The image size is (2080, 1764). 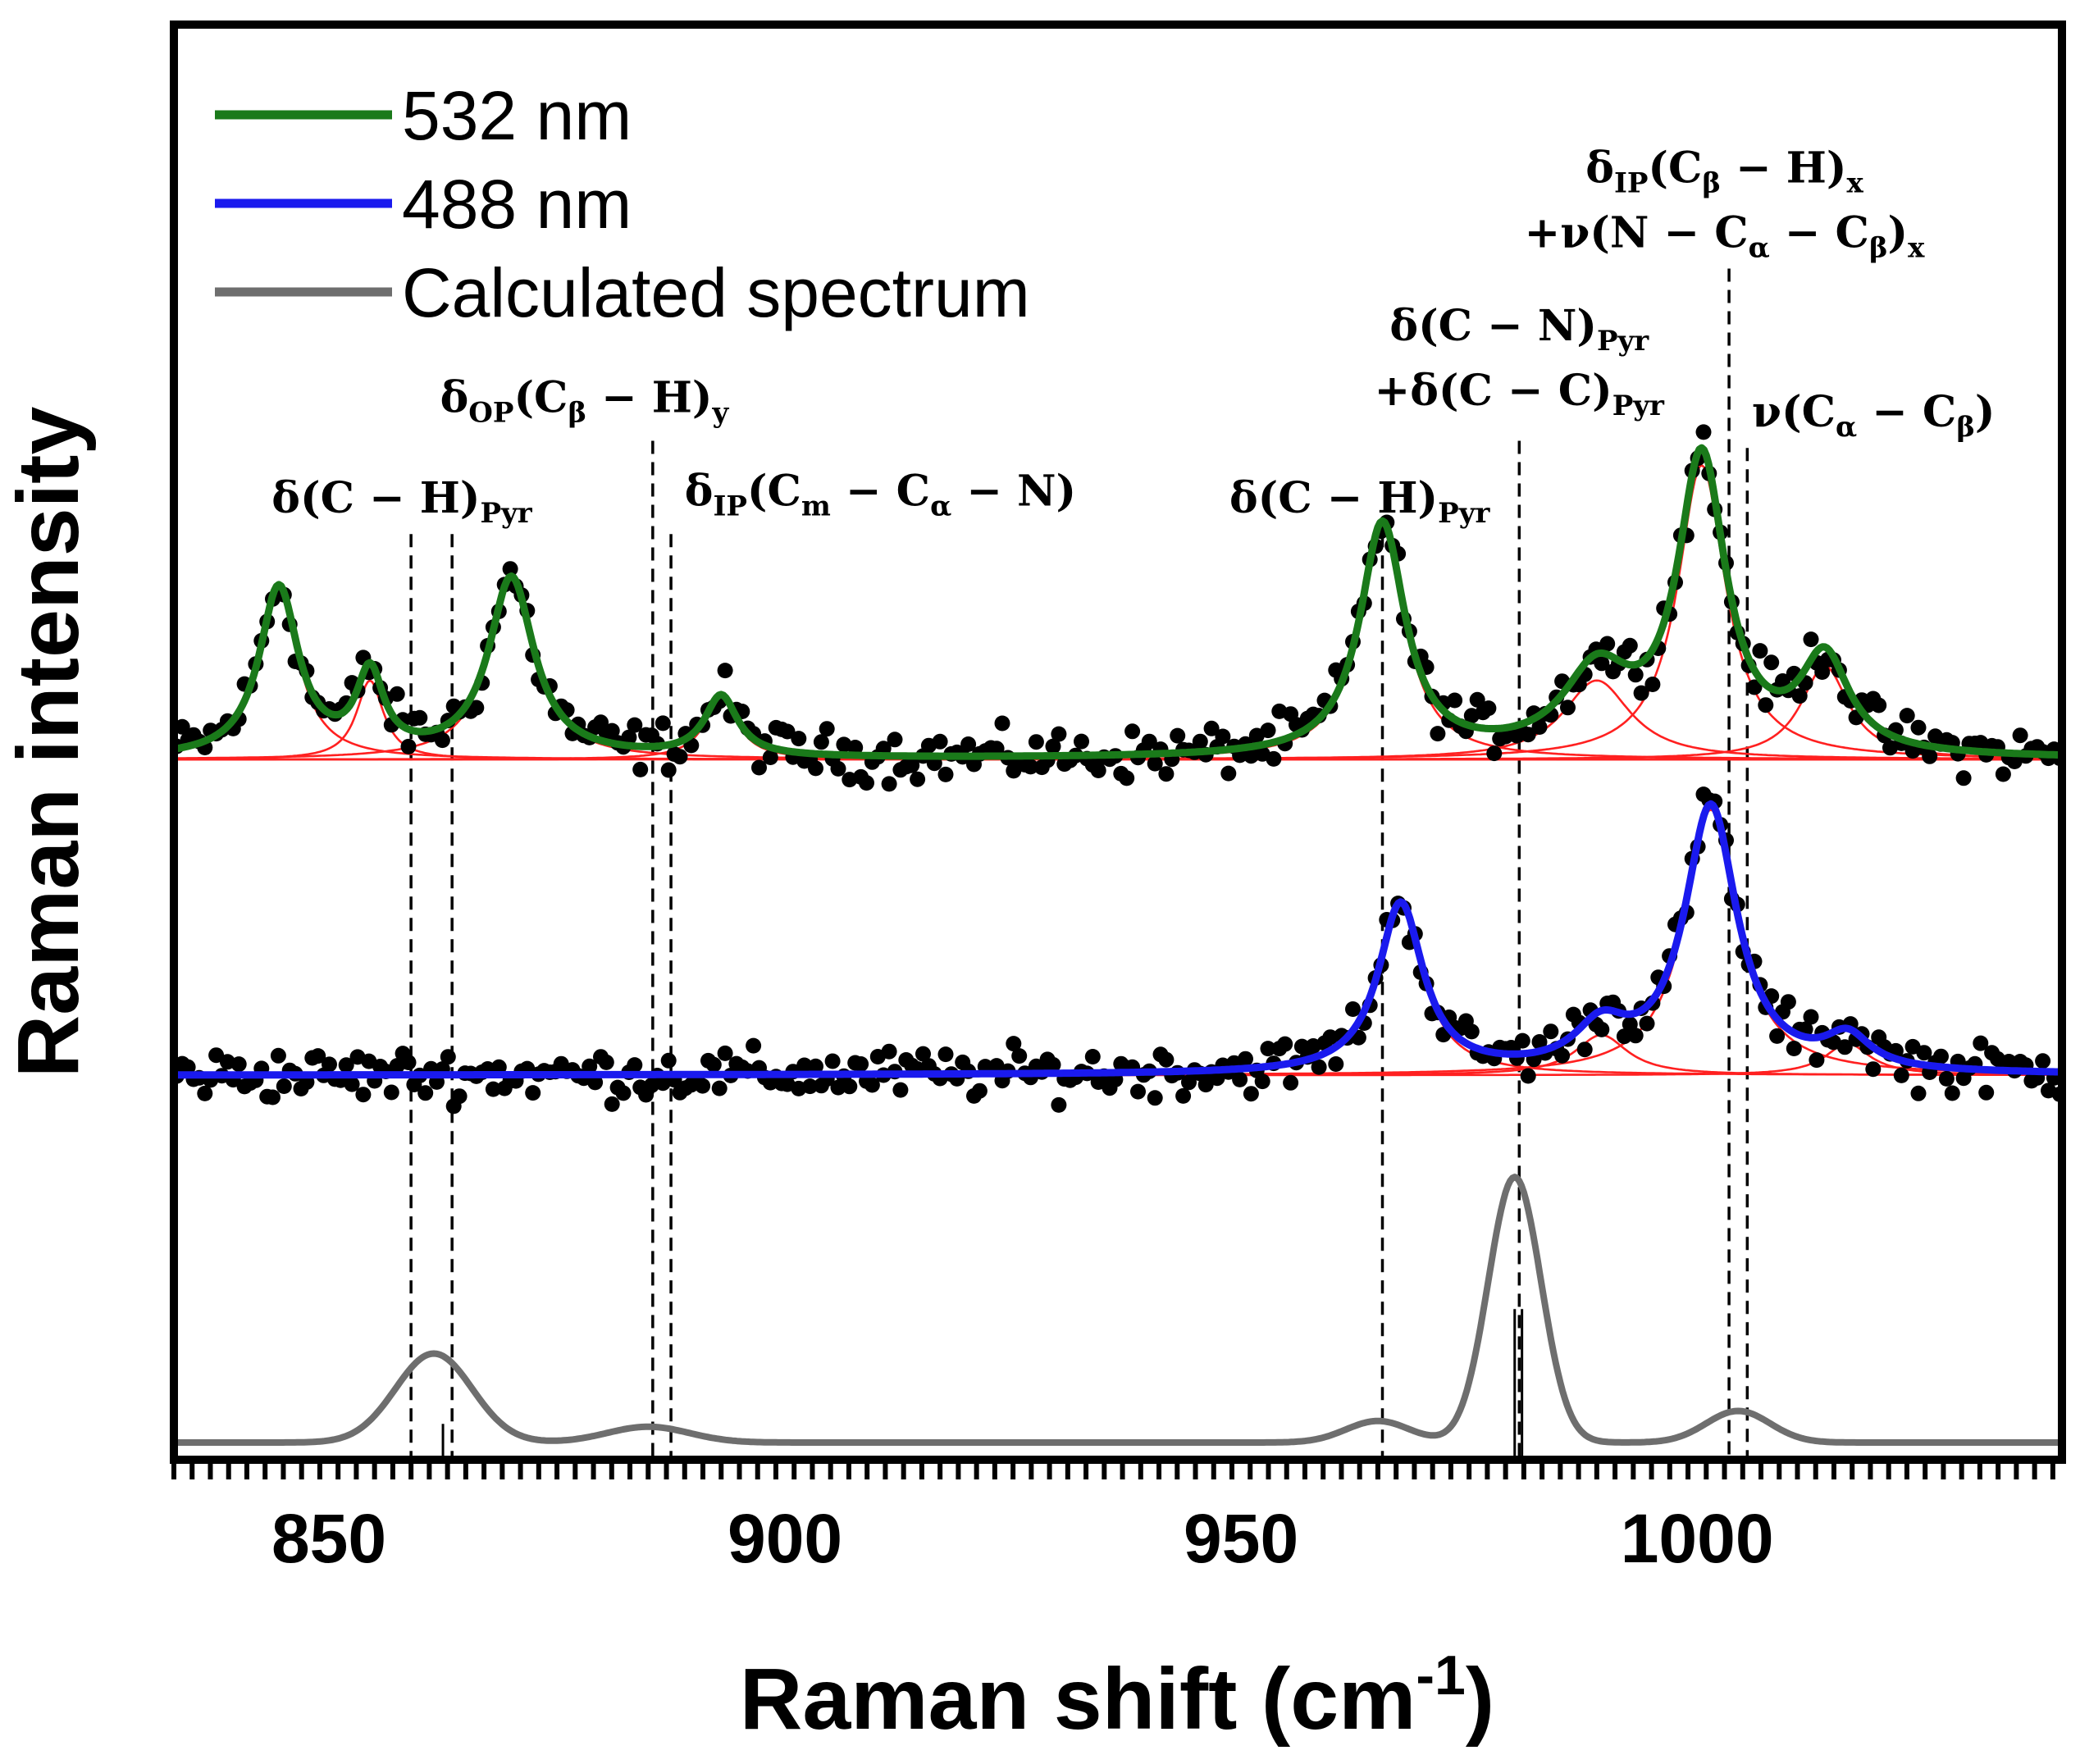 I want to click on band-label-8: +ν(N − Cα − Cβ)x, so click(x=1725, y=235).